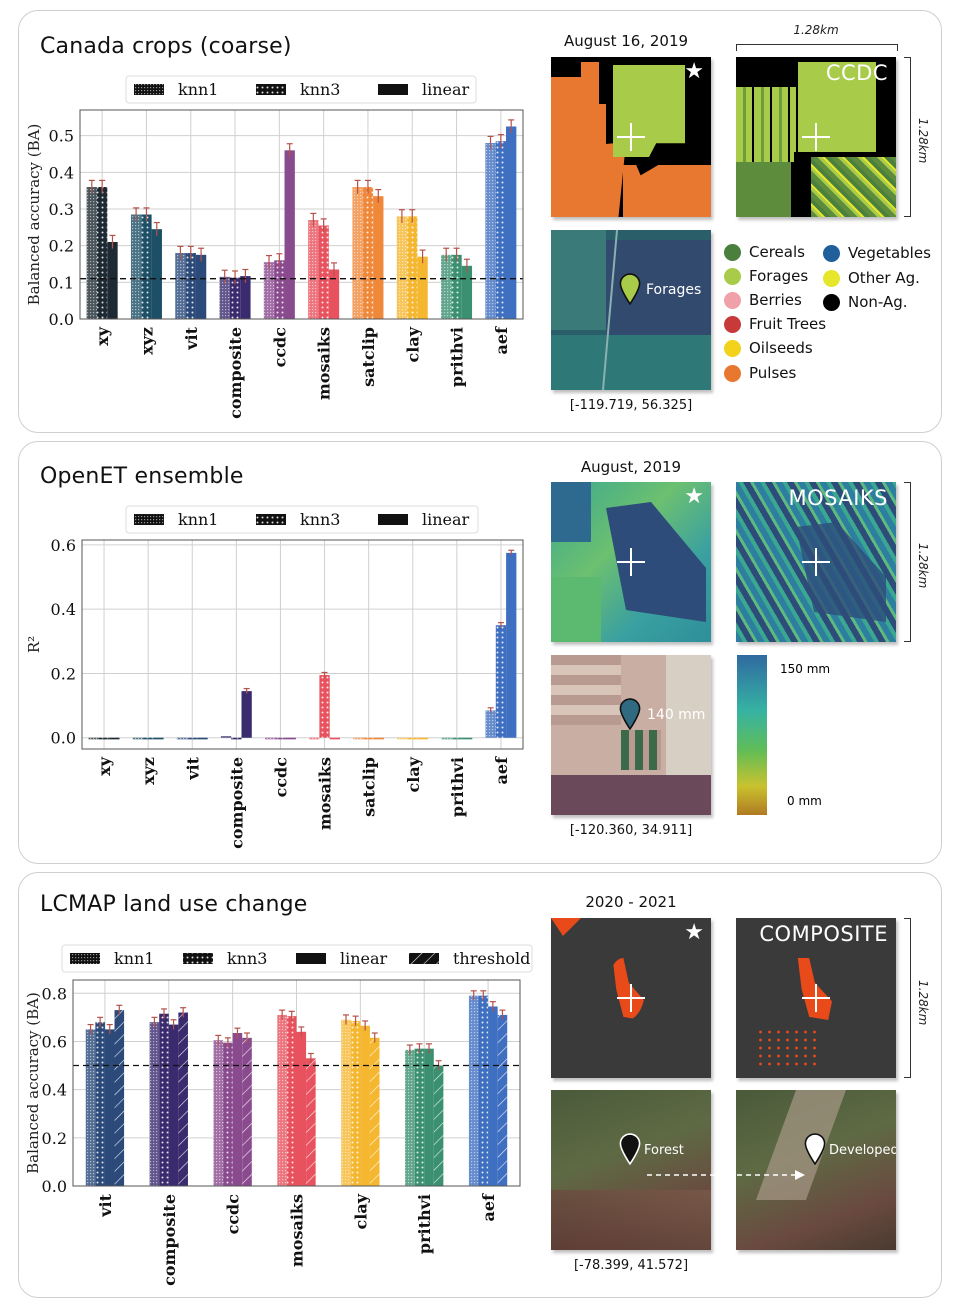 The image size is (960, 1308). What do you see at coordinates (816, 998) in the screenshot?
I see `composite-prediction-map: COMPOSITE` at bounding box center [816, 998].